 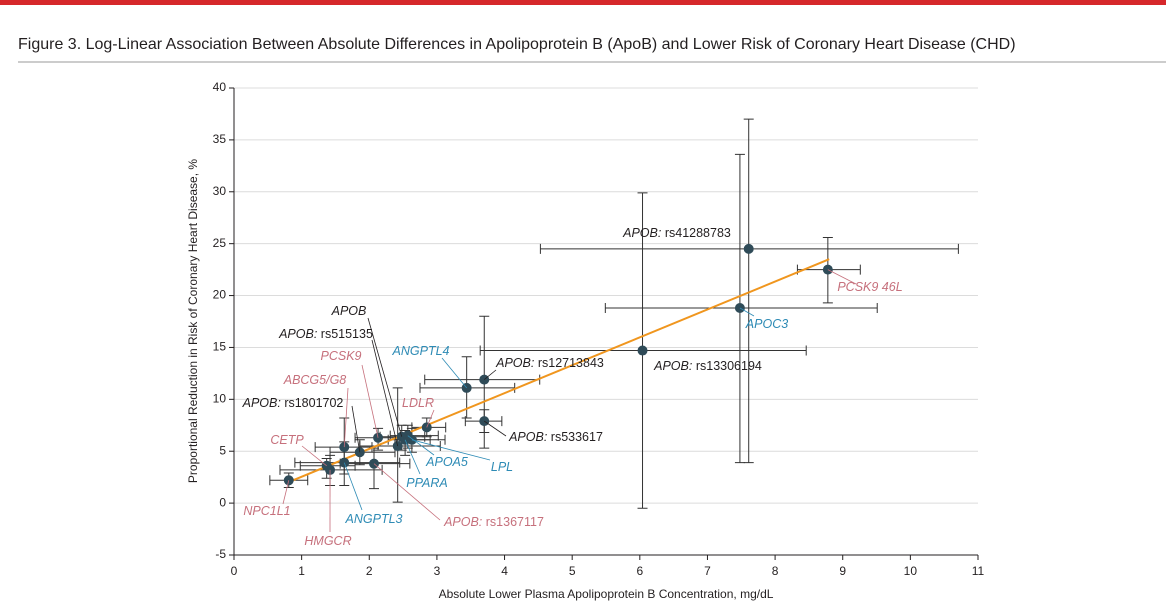 What do you see at coordinates (978, 571) in the screenshot?
I see `x-tick-label: 11` at bounding box center [978, 571].